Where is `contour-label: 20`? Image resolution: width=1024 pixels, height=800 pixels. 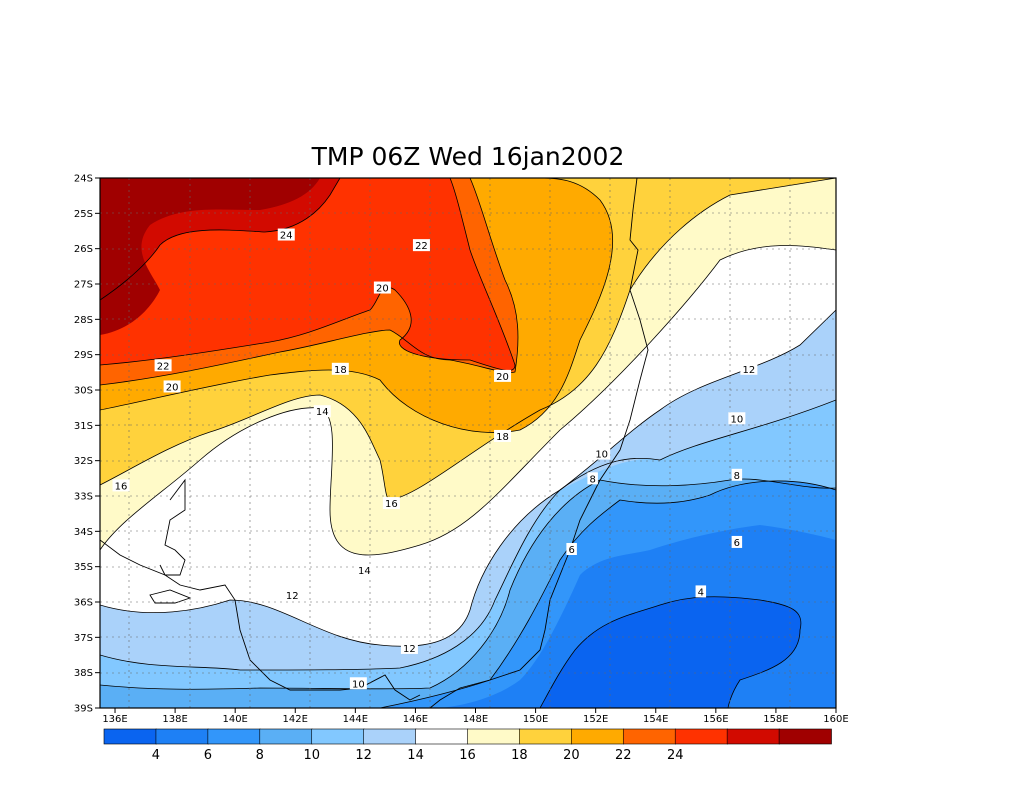
contour-label: 20 is located at coordinates (502, 377).